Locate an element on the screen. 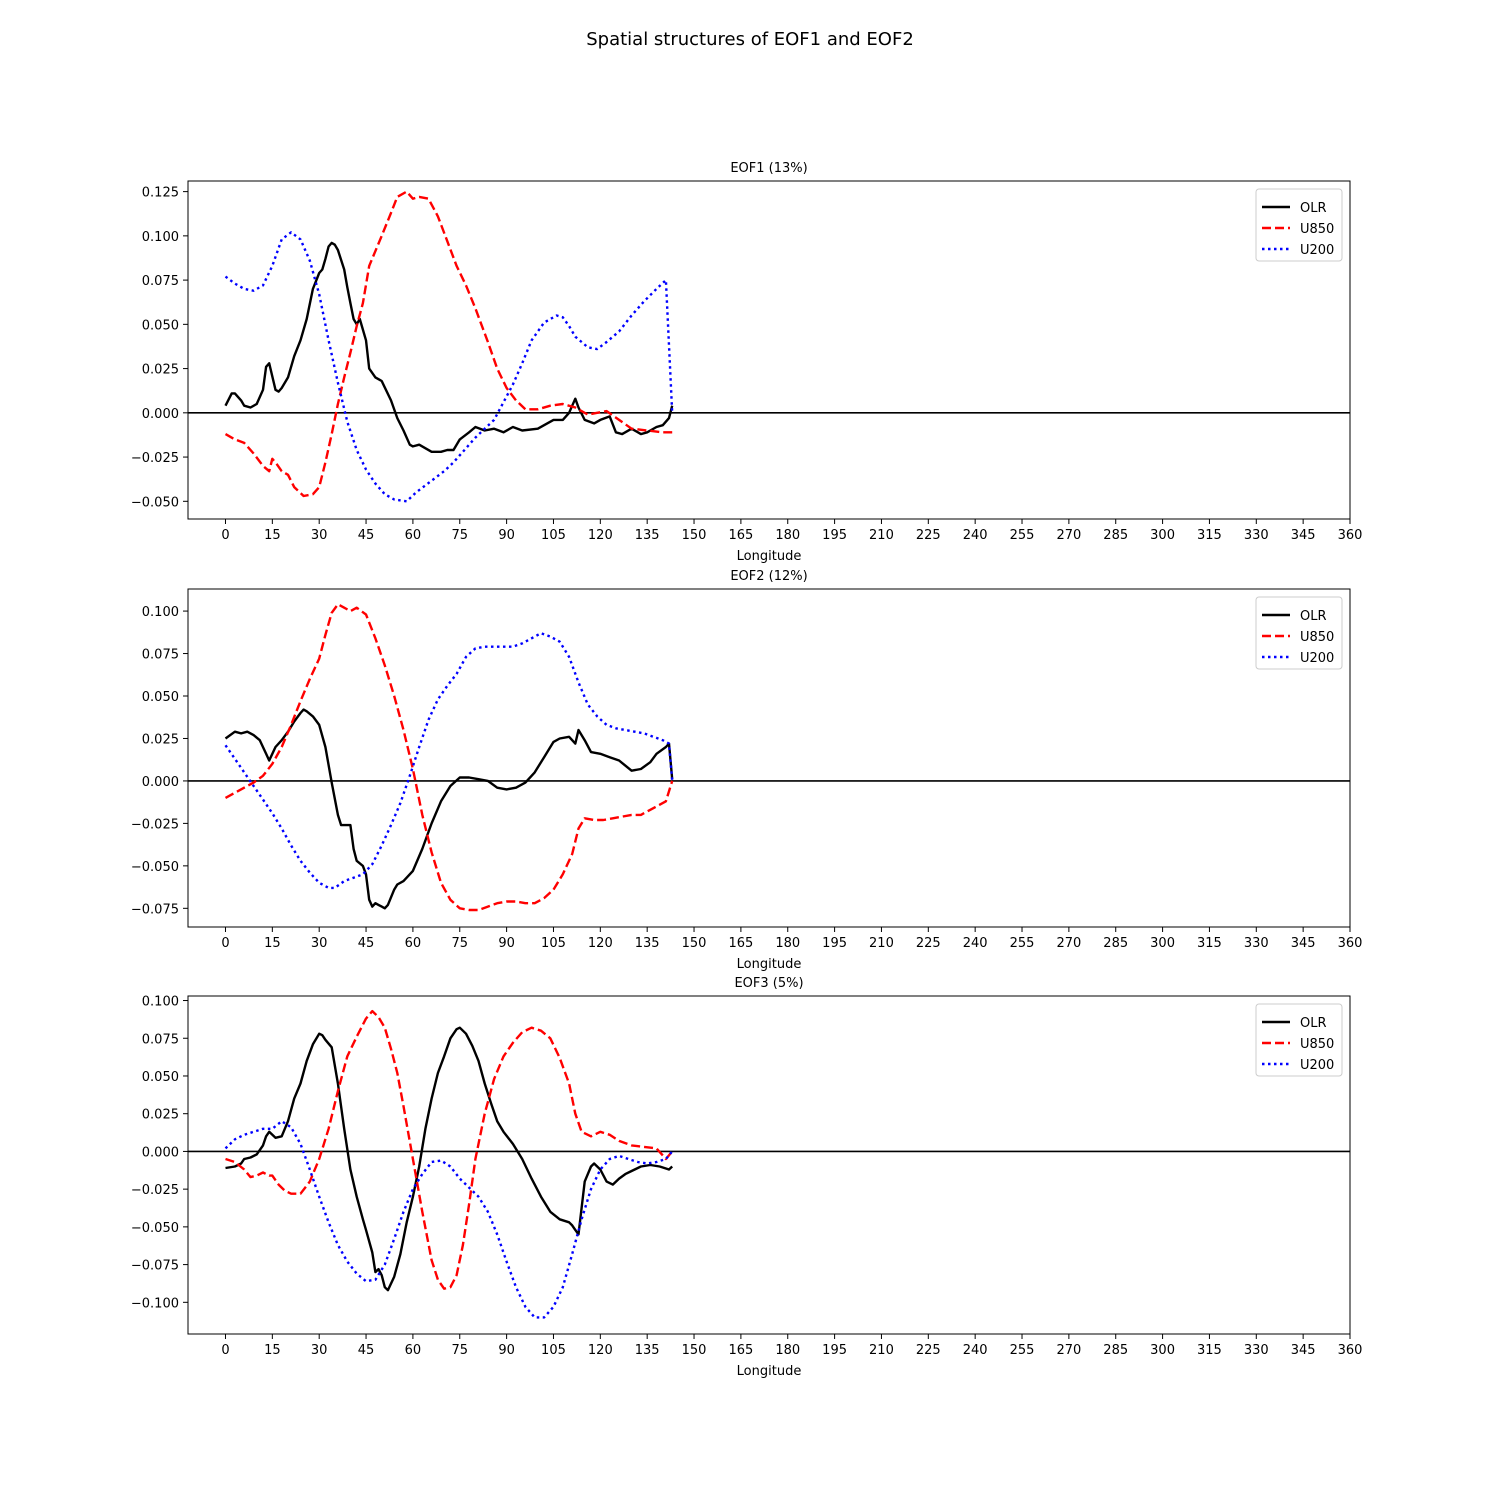 The image size is (1500, 1500). x-tick-label: 60 is located at coordinates (413, 943).